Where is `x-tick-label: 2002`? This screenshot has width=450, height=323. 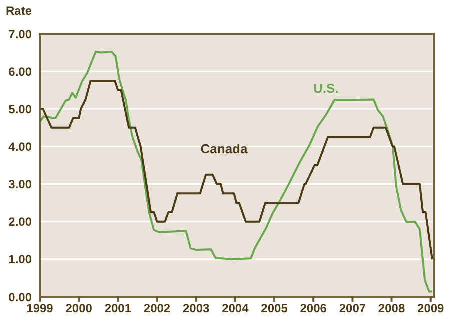
x-tick-label: 2002 is located at coordinates (157, 309).